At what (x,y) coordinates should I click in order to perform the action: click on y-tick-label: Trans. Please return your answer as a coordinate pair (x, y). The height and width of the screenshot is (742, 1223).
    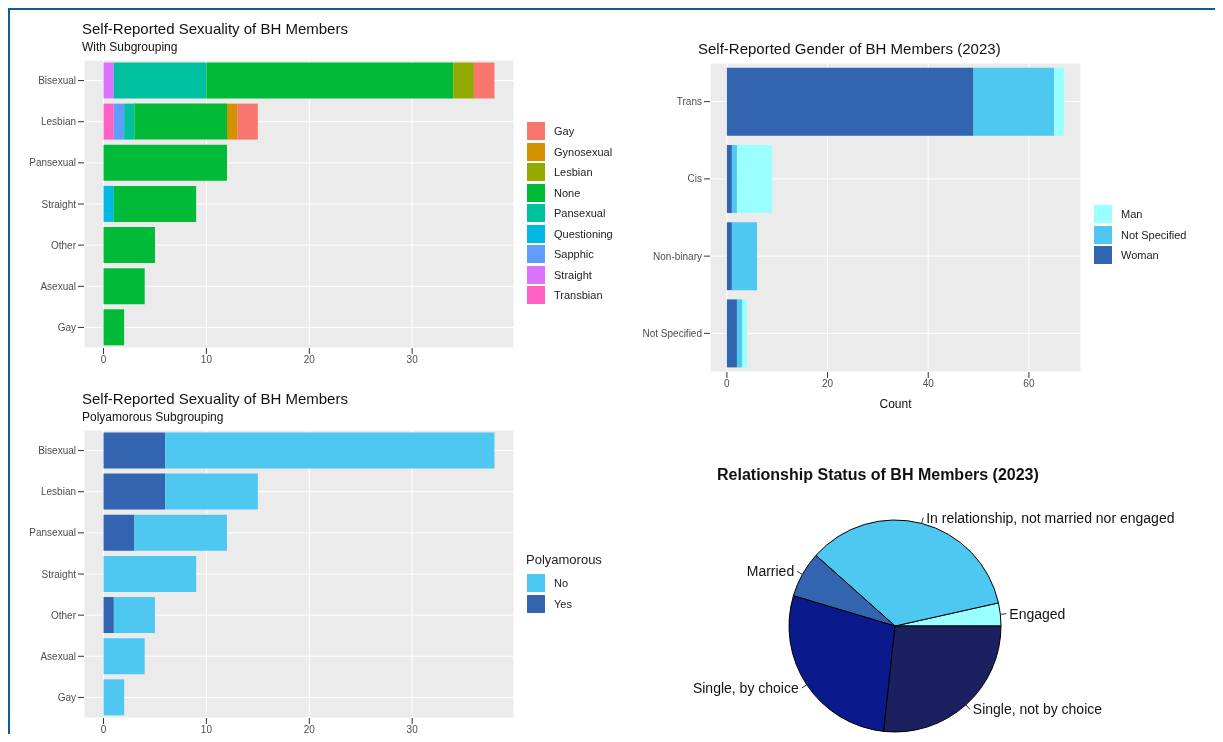
    Looking at the image, I should click on (689, 102).